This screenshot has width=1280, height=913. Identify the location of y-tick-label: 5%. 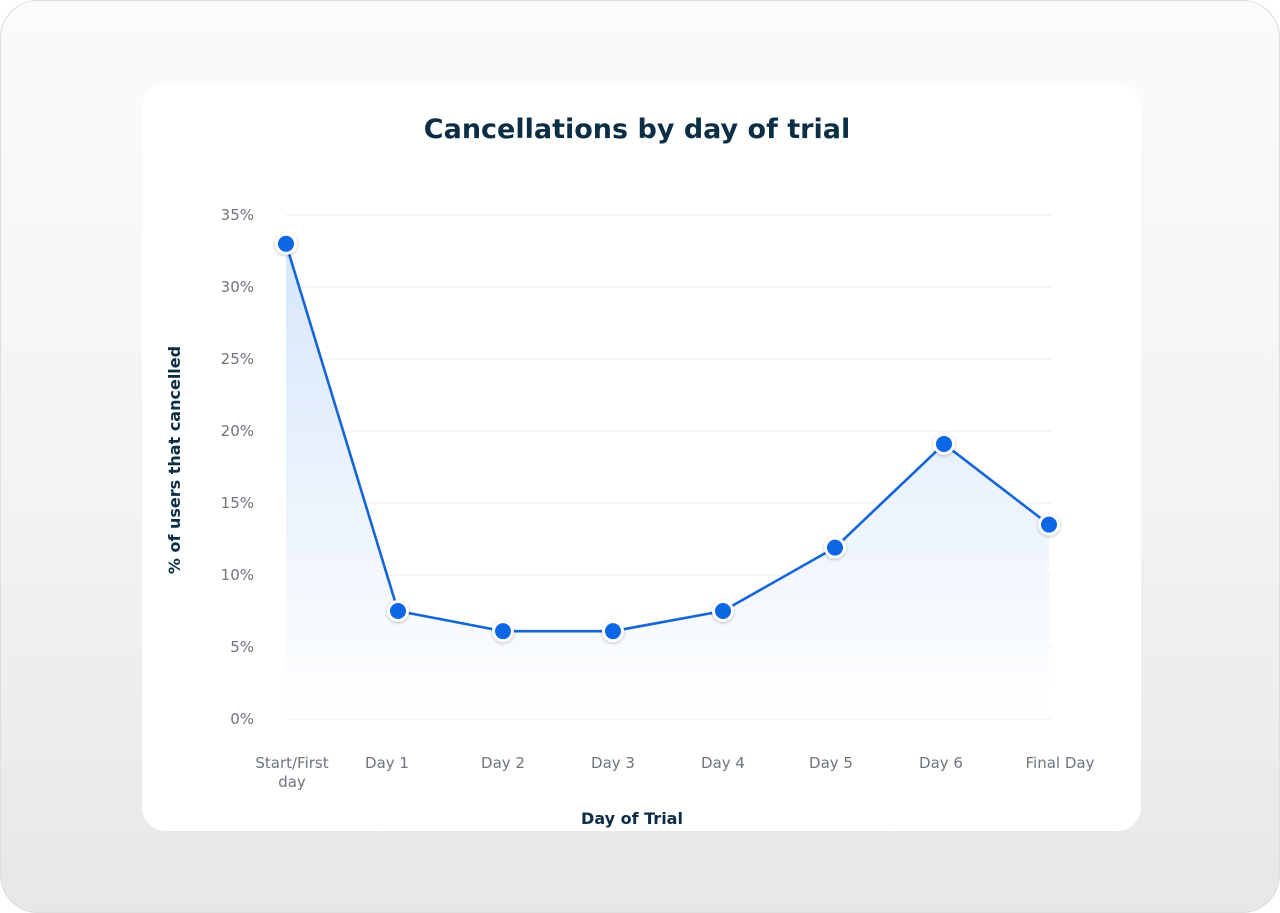
(242, 647).